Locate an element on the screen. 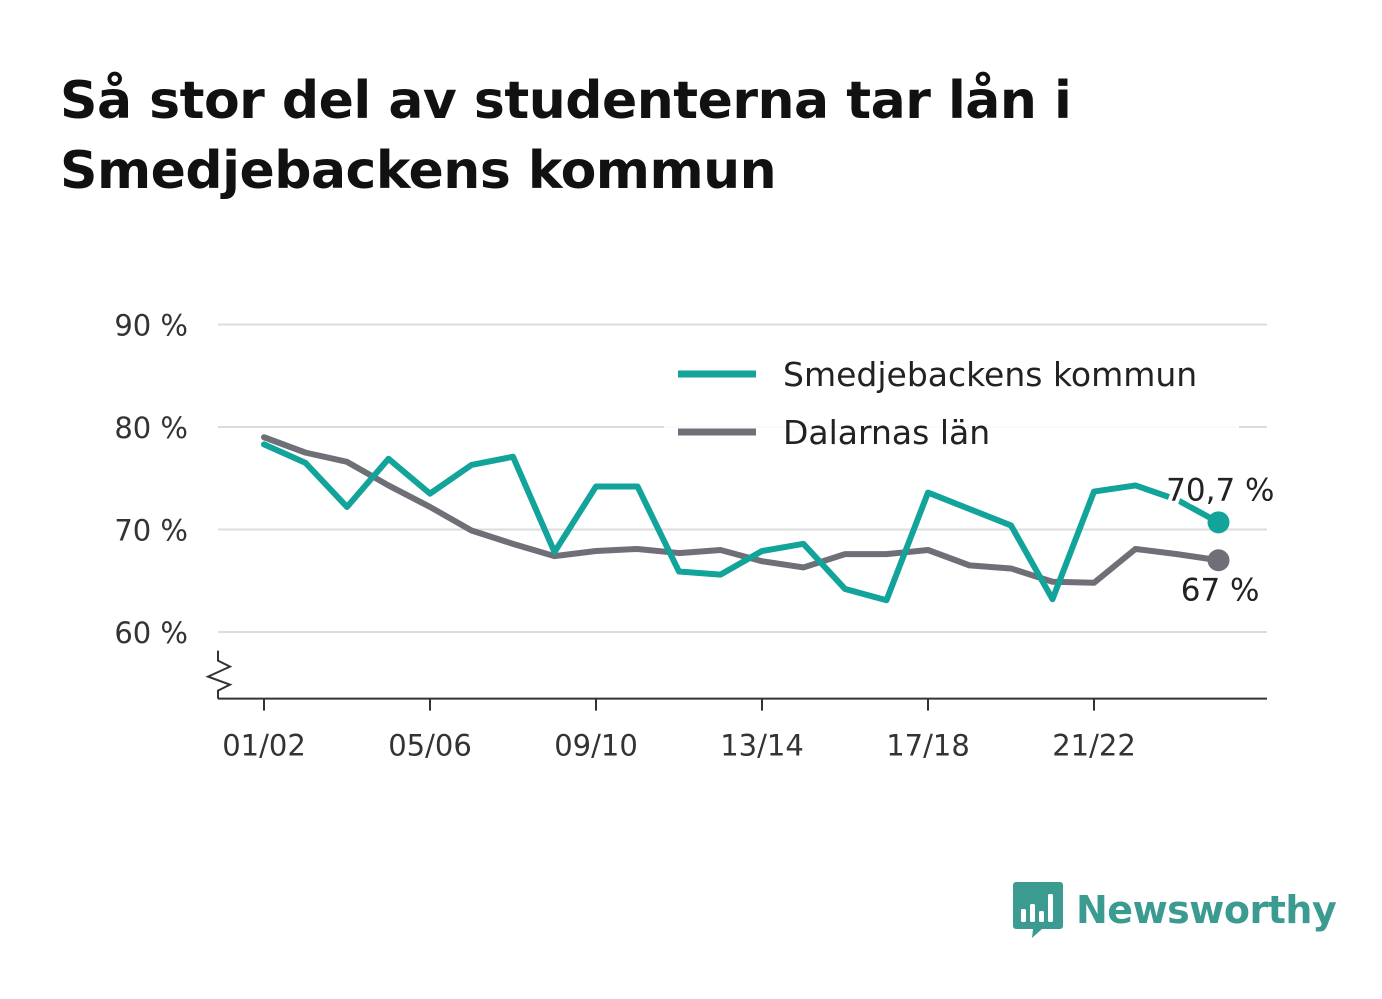 This screenshot has height=999, width=1382. bar-chart-speech-bubble-icon is located at coordinates (1038, 910).